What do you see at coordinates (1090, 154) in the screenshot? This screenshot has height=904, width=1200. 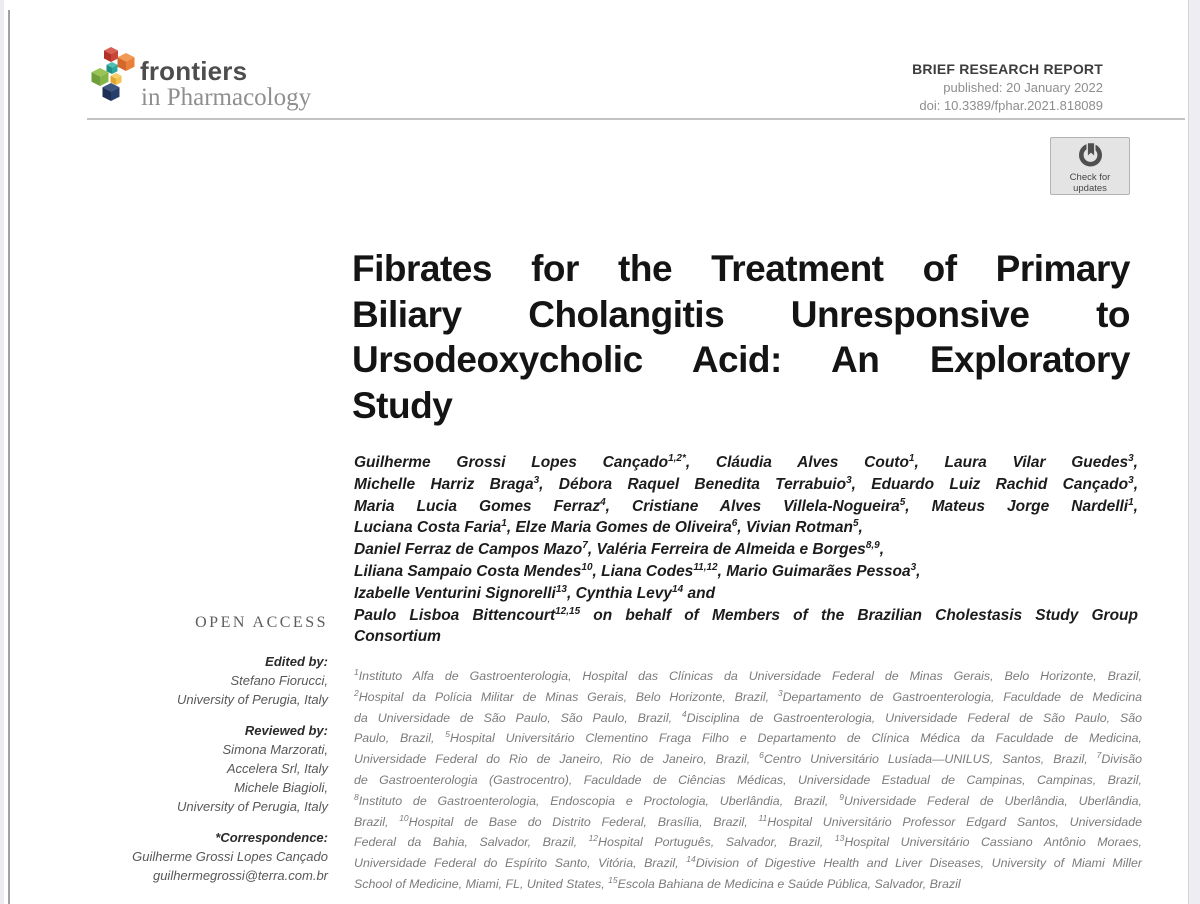 I see `crossmark-icon` at bounding box center [1090, 154].